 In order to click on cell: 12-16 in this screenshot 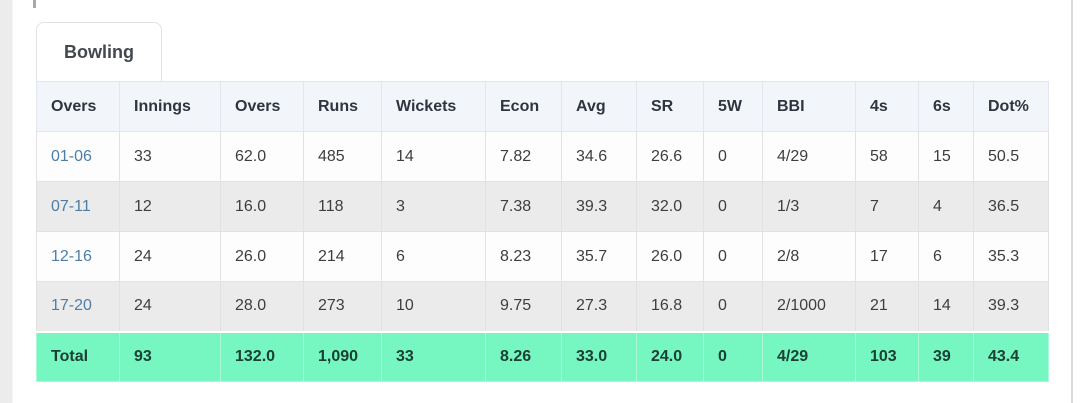, I will do `click(78, 256)`.